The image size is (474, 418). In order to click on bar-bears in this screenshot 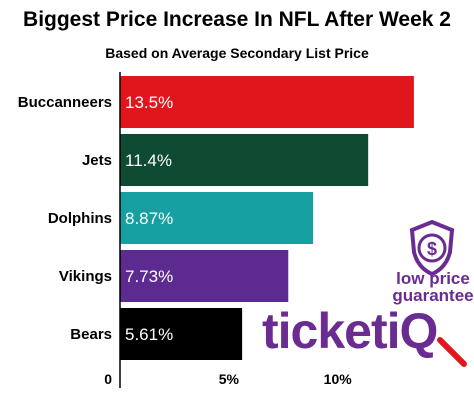, I will do `click(181, 334)`.